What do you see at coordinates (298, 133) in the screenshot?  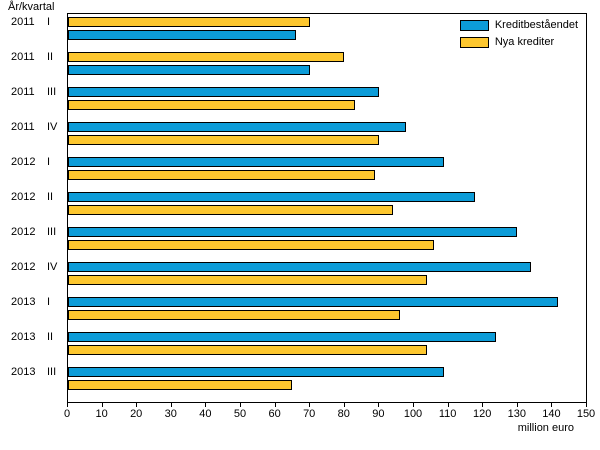 I see `bar-group-2011-iv: 2011 IV` at bounding box center [298, 133].